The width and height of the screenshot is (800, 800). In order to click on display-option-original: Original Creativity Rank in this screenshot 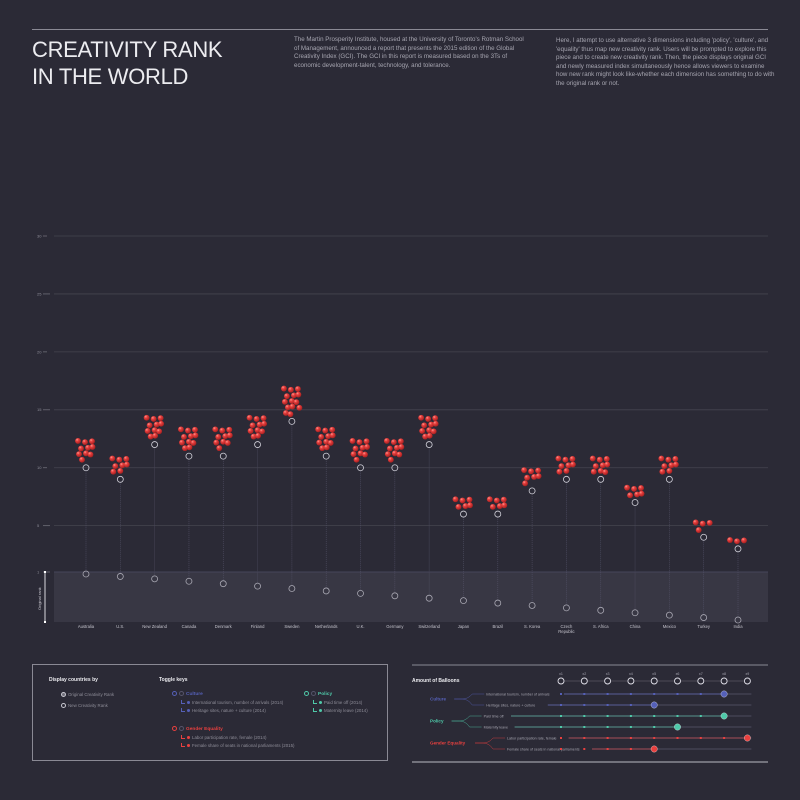, I will do `click(87, 695)`.